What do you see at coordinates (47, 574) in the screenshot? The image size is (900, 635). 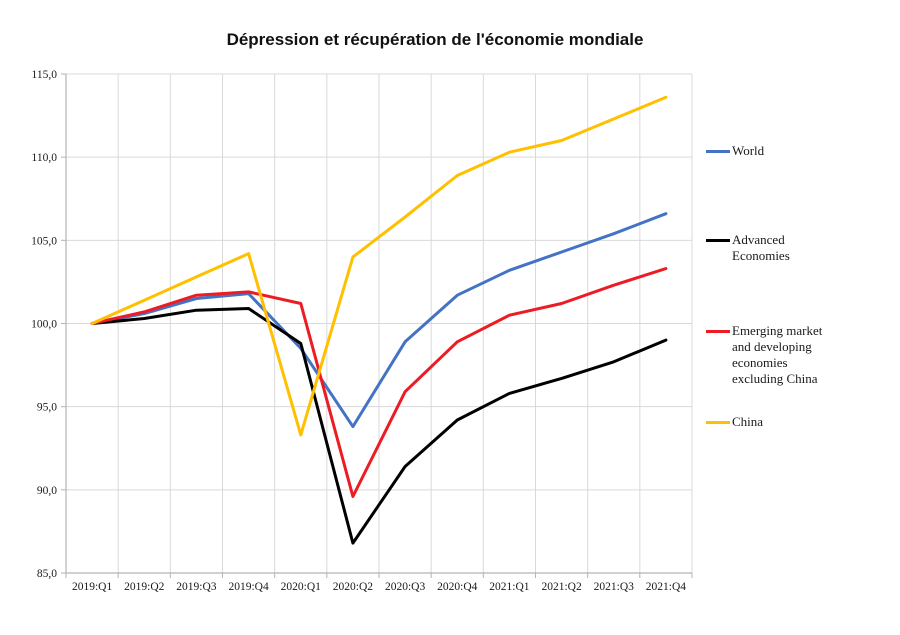 I see `y-tick-label: 85,0` at bounding box center [47, 574].